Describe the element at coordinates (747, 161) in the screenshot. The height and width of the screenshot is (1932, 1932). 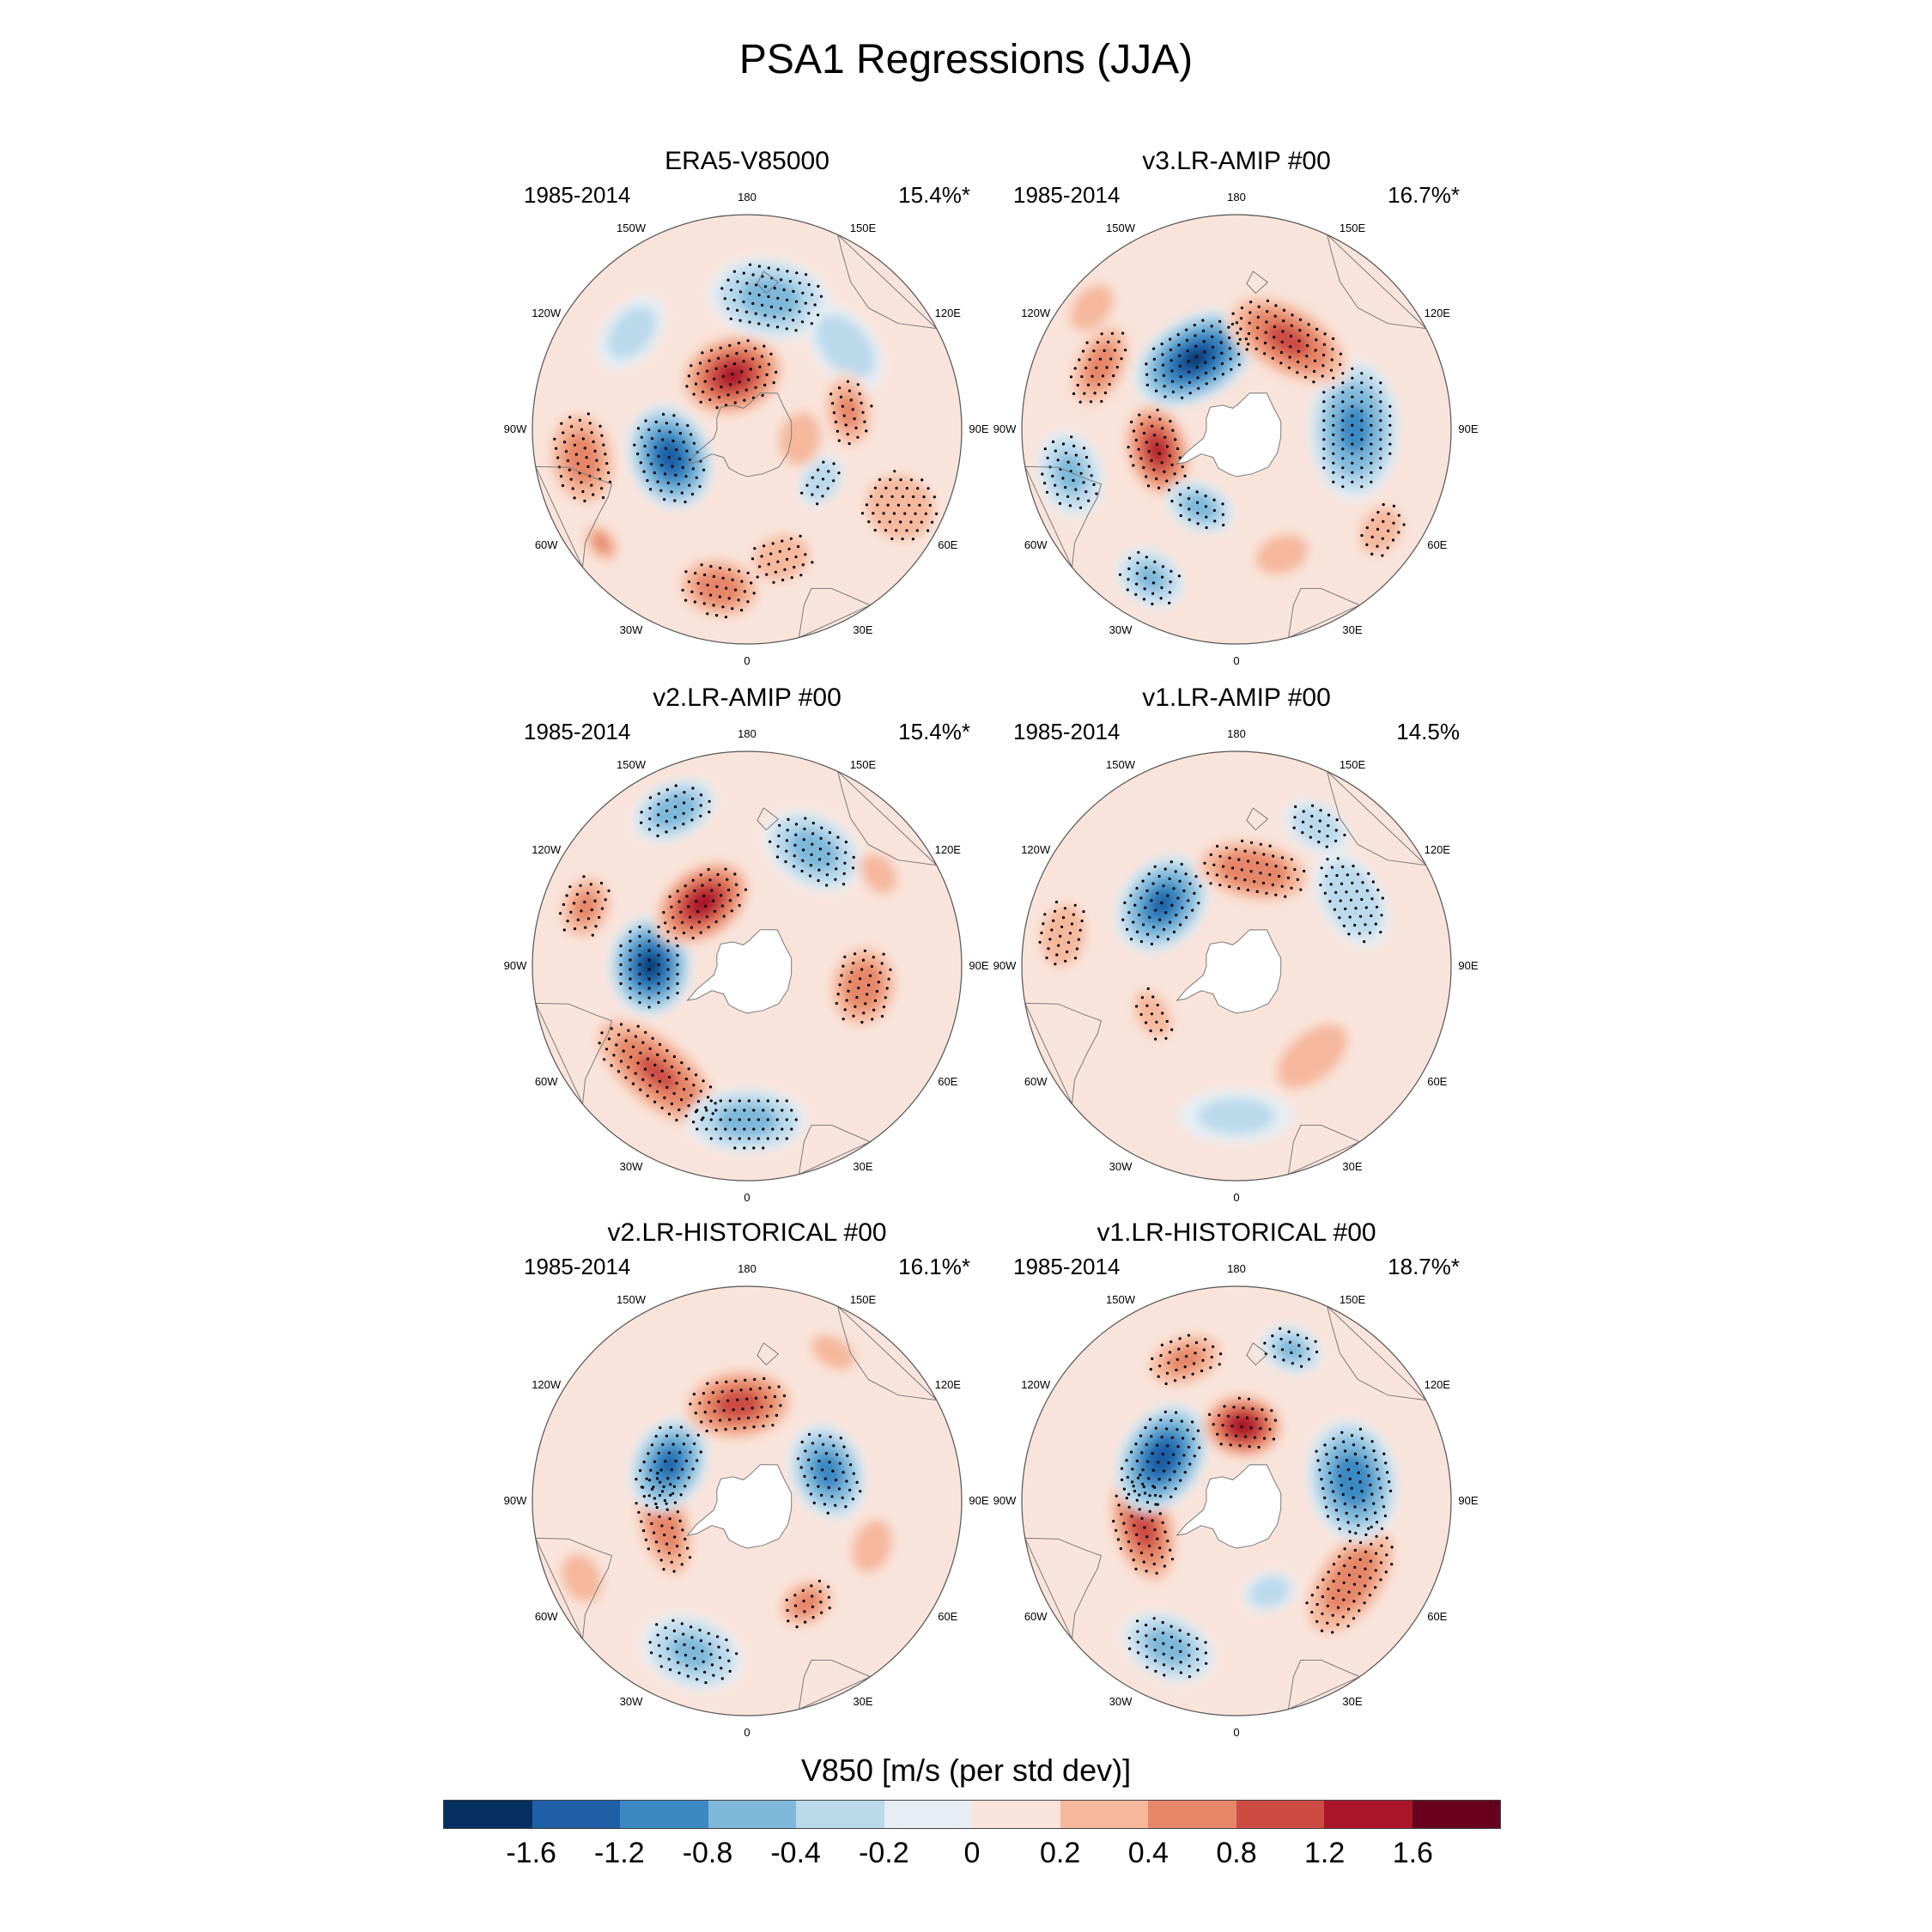
I see `panel-title: ERA5-V85000` at that location.